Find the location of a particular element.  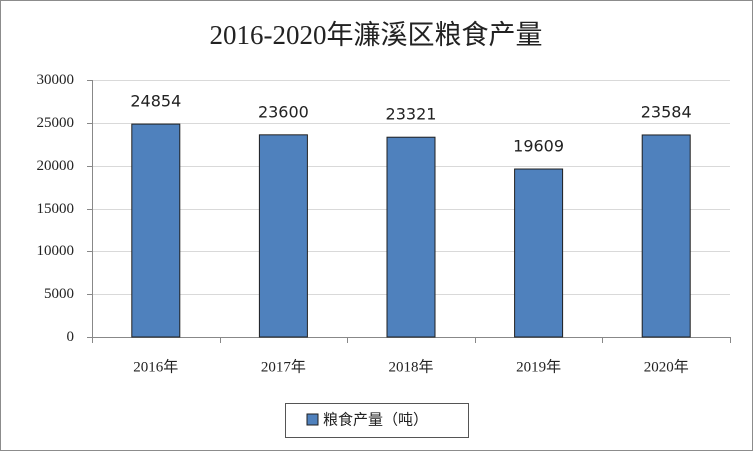

data-label: 23321 is located at coordinates (411, 114).